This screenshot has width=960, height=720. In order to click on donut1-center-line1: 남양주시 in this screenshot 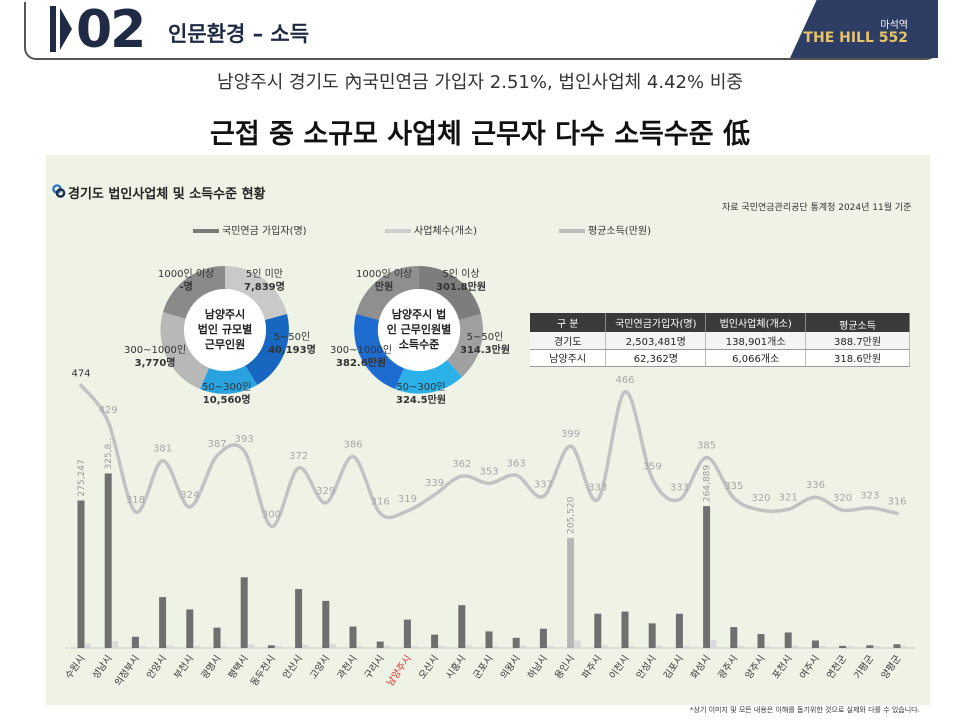, I will do `click(225, 314)`.